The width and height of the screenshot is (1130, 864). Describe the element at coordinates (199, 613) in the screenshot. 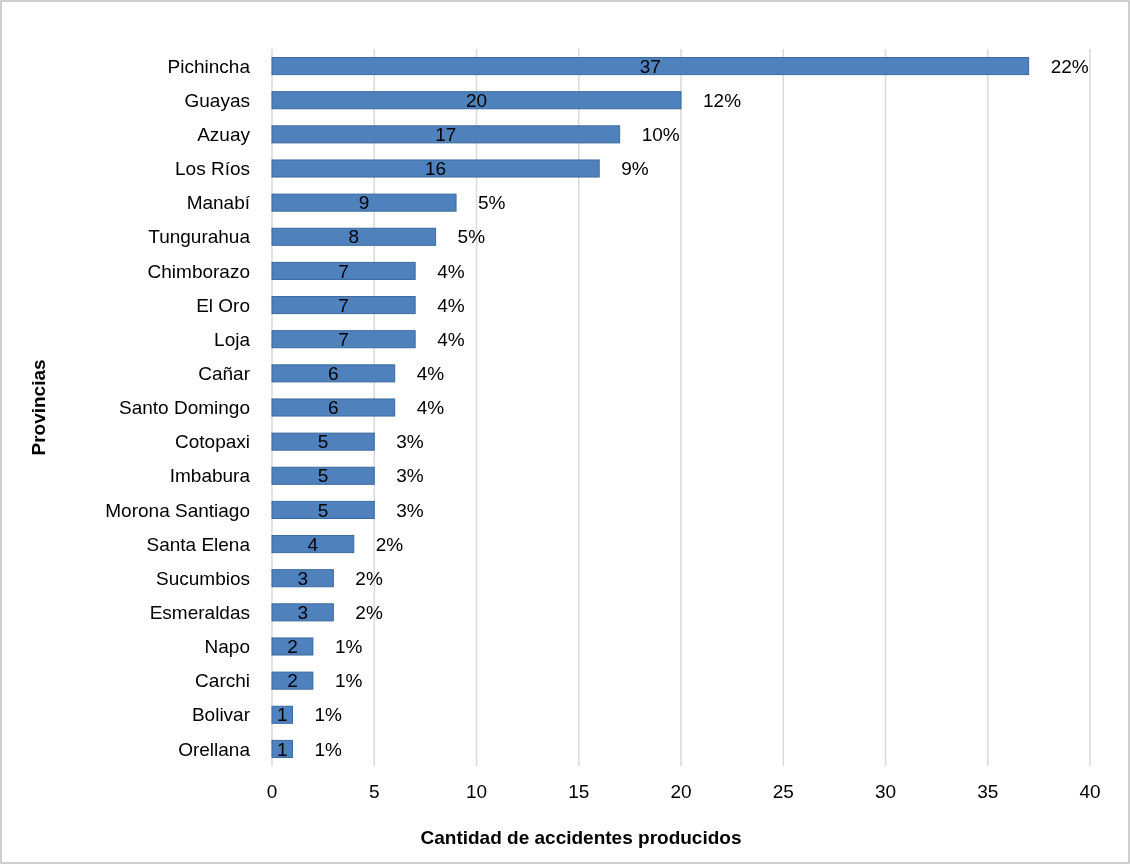

I see `y-tick-label: Esmeraldas` at that location.